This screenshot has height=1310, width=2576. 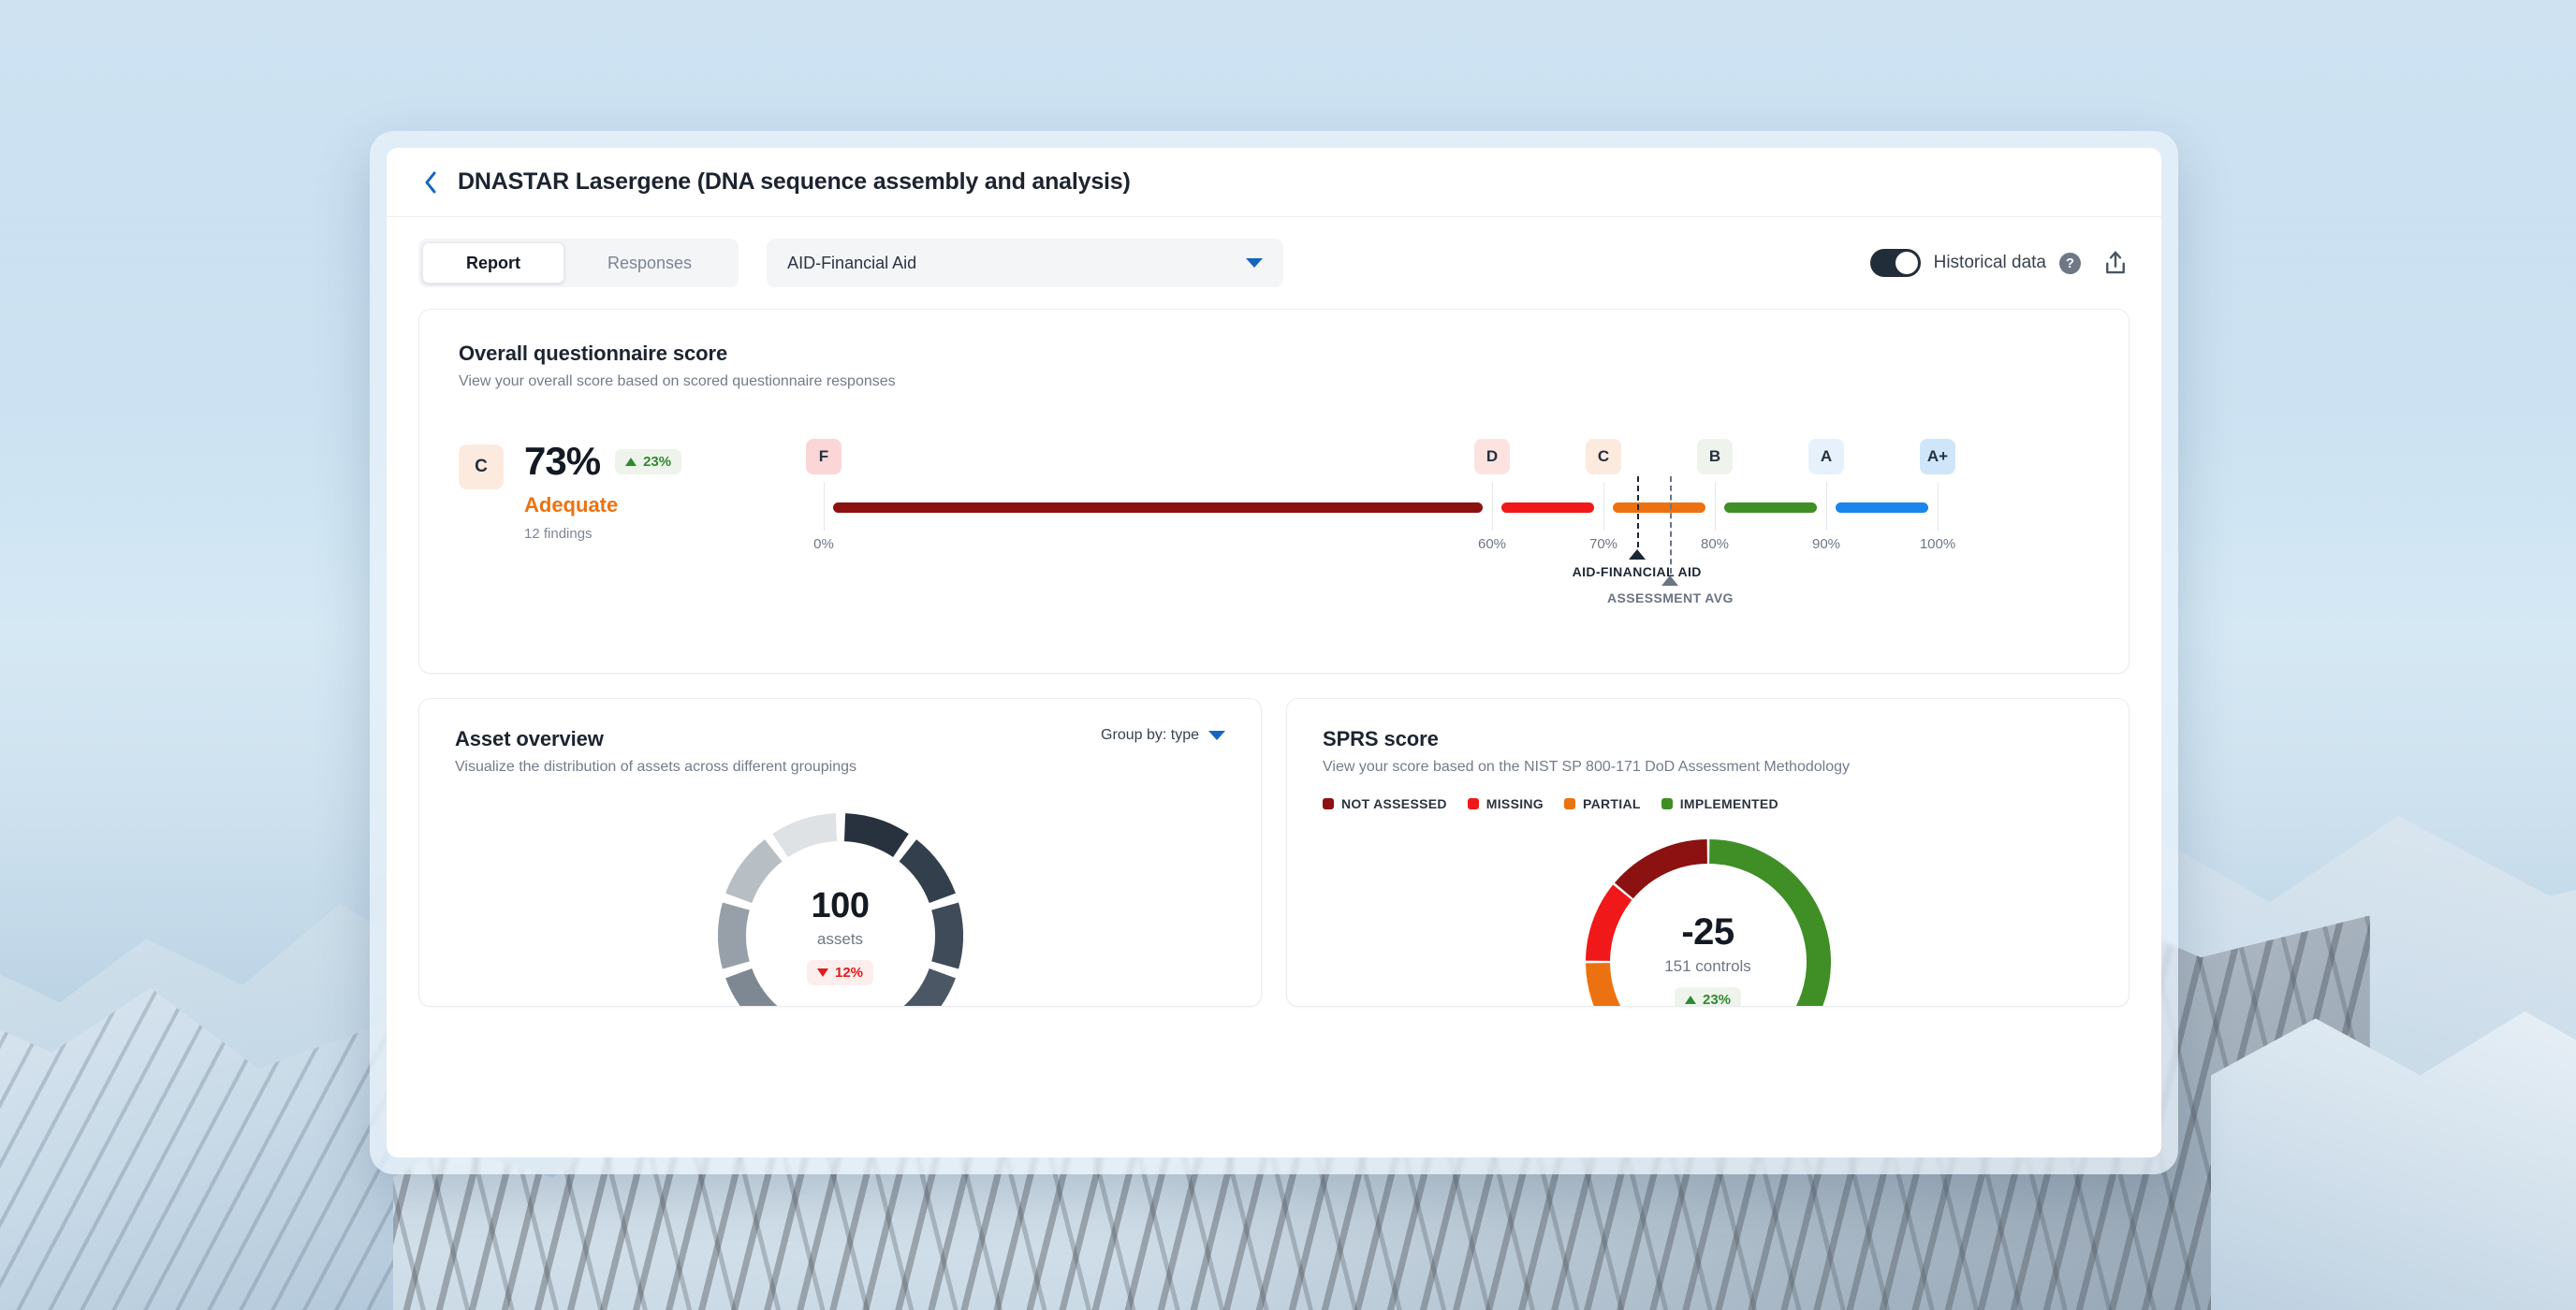 What do you see at coordinates (1826, 544) in the screenshot?
I see `scale-tick-label: 90%` at bounding box center [1826, 544].